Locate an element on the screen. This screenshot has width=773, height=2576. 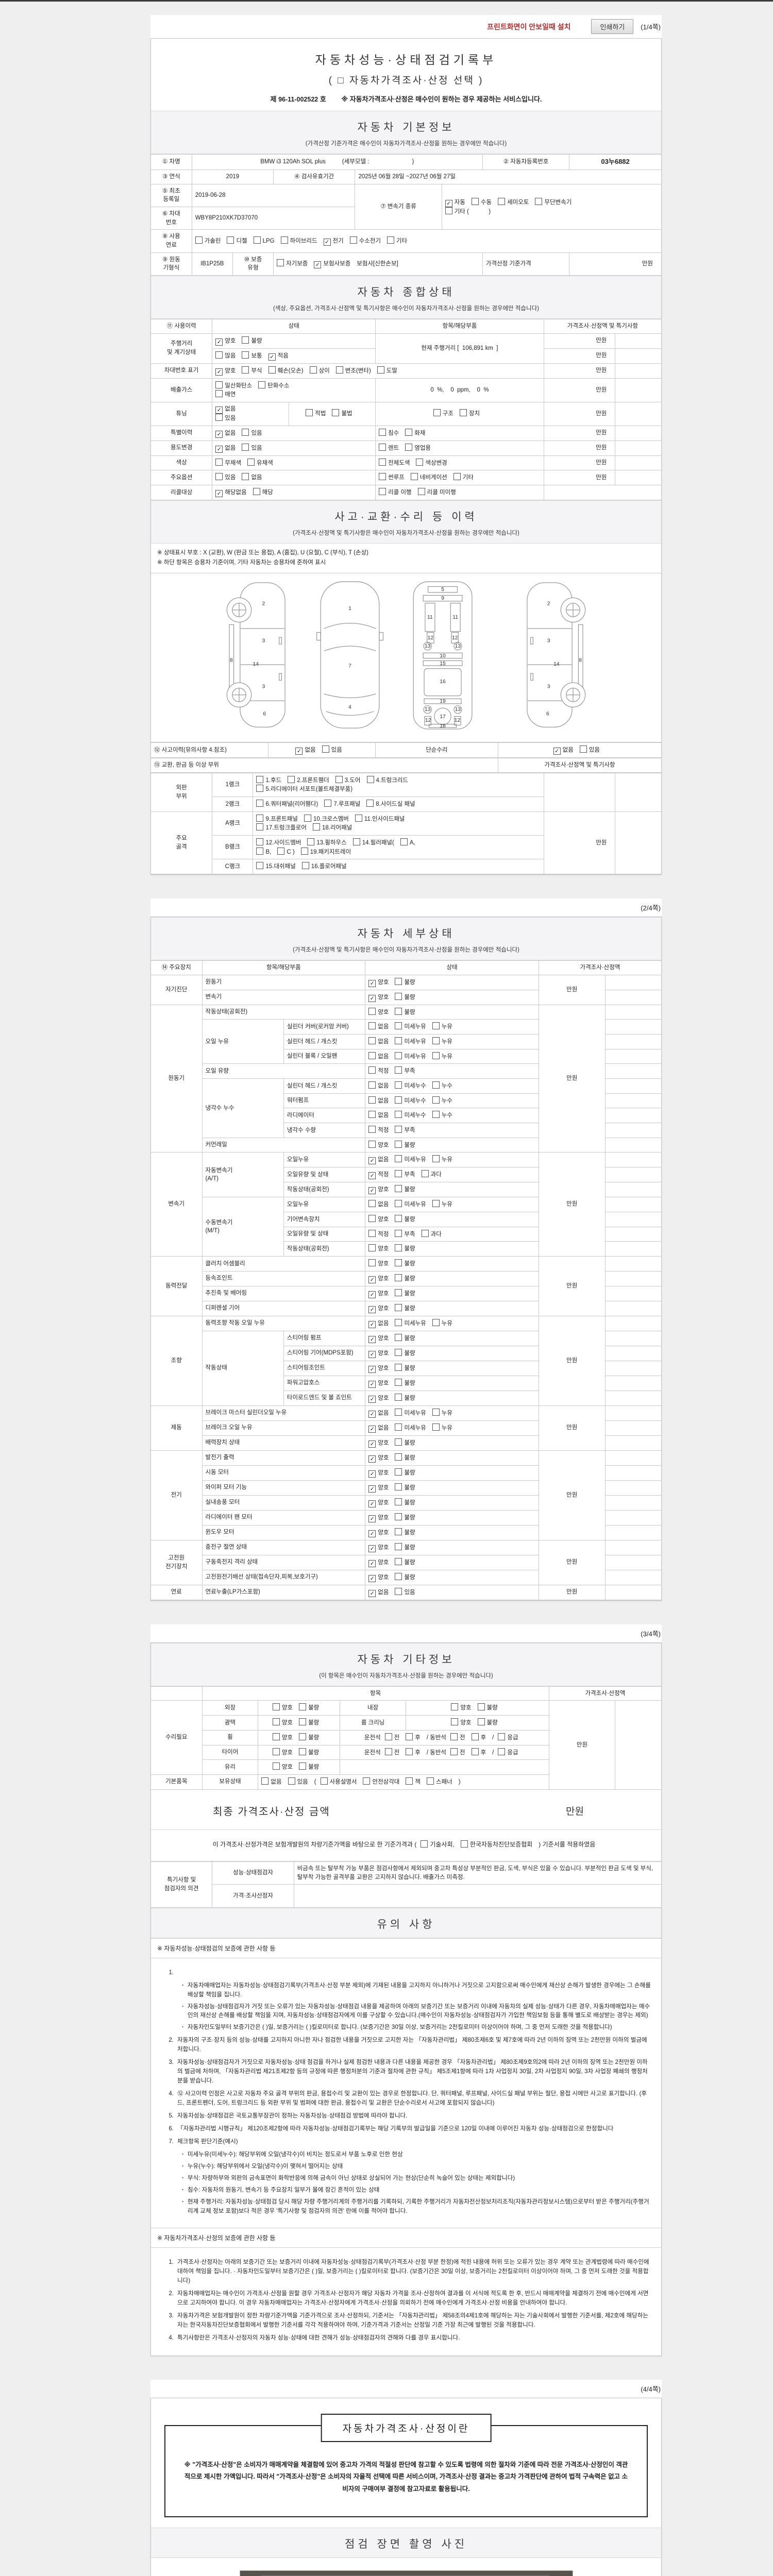
checkbox-option: 스패너 is located at coordinates (439, 1782).